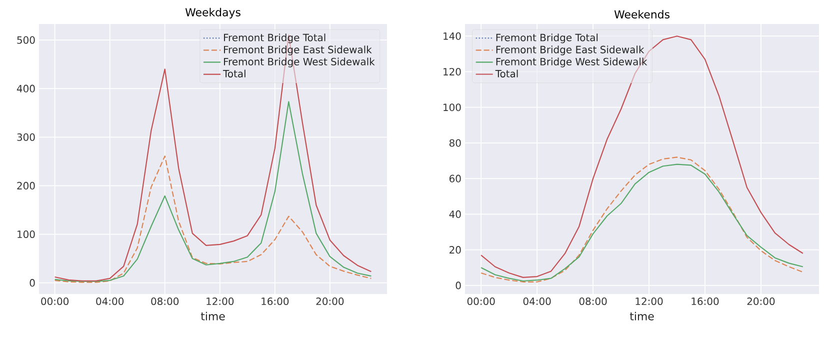 Image resolution: width=826 pixels, height=338 pixels. What do you see at coordinates (26, 186) in the screenshot?
I see `y-tick-label: 200` at bounding box center [26, 186].